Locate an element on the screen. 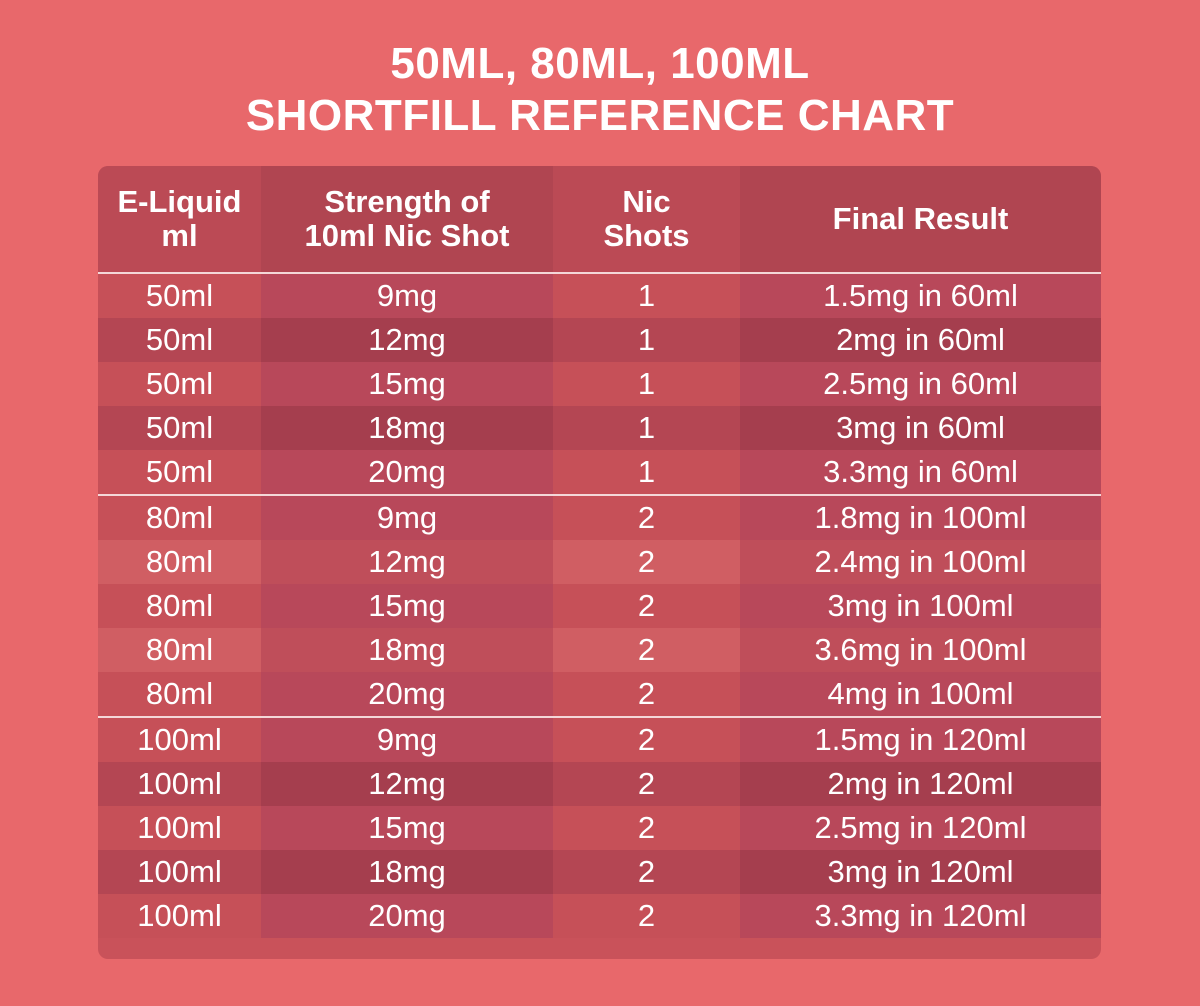  cell-final-result: 3.6mg in 100ml is located at coordinates (920, 650).